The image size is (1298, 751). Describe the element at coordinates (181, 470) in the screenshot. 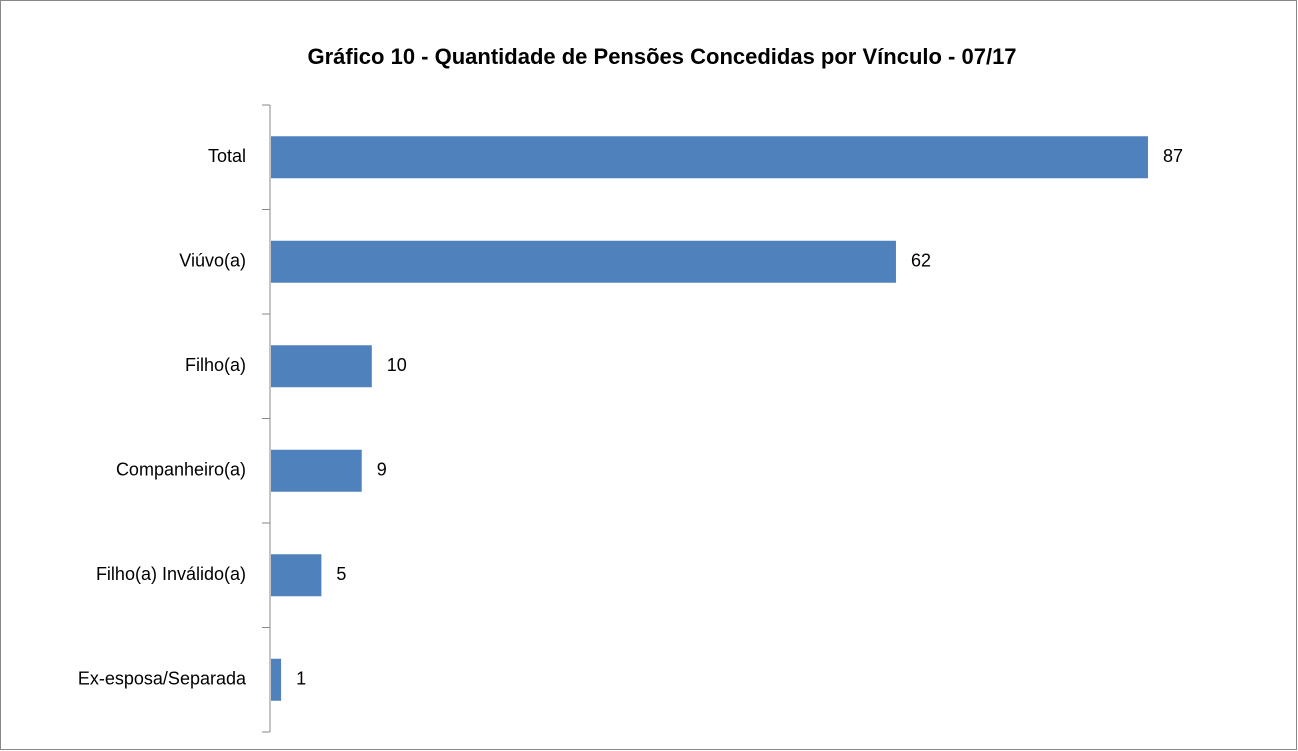

I see `y-tick-label: Companheiro(a)` at that location.